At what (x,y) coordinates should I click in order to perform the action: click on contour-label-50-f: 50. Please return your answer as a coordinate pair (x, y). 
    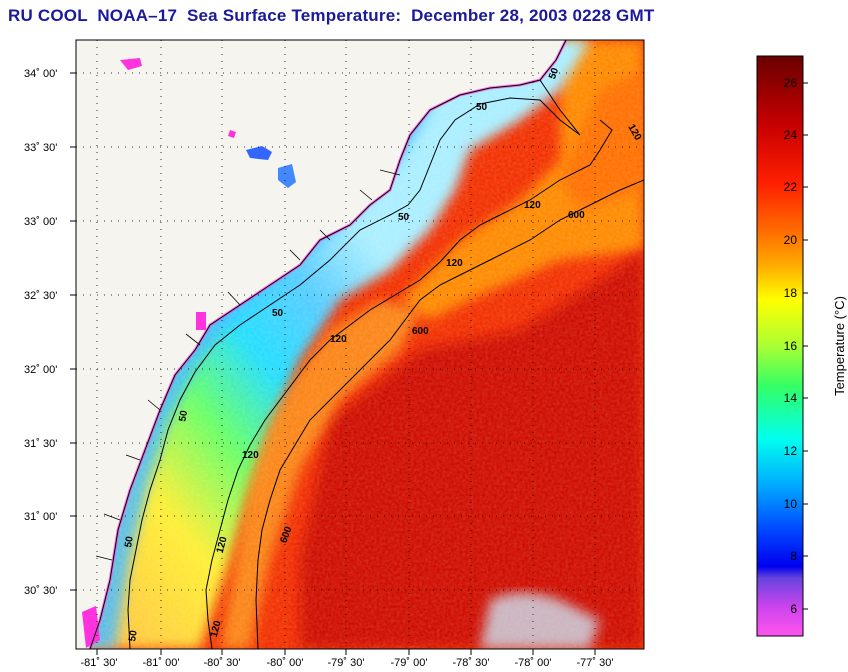
    Looking at the image, I should click on (133, 635).